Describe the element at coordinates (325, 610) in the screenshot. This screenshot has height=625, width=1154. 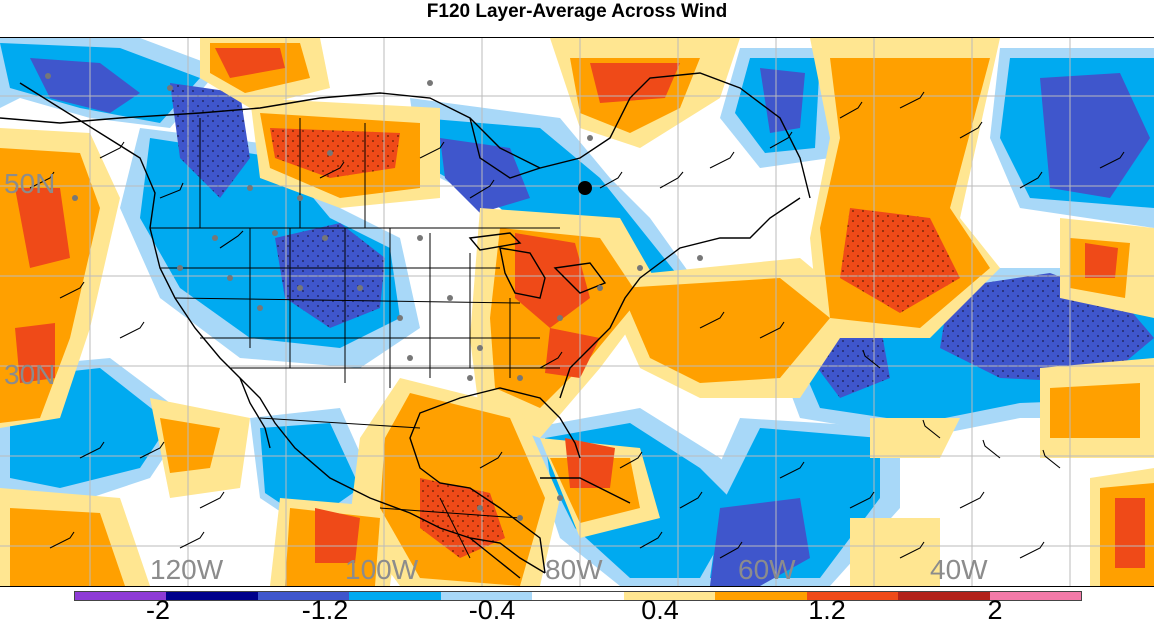
I see `colorbar-tick: -1.2` at that location.